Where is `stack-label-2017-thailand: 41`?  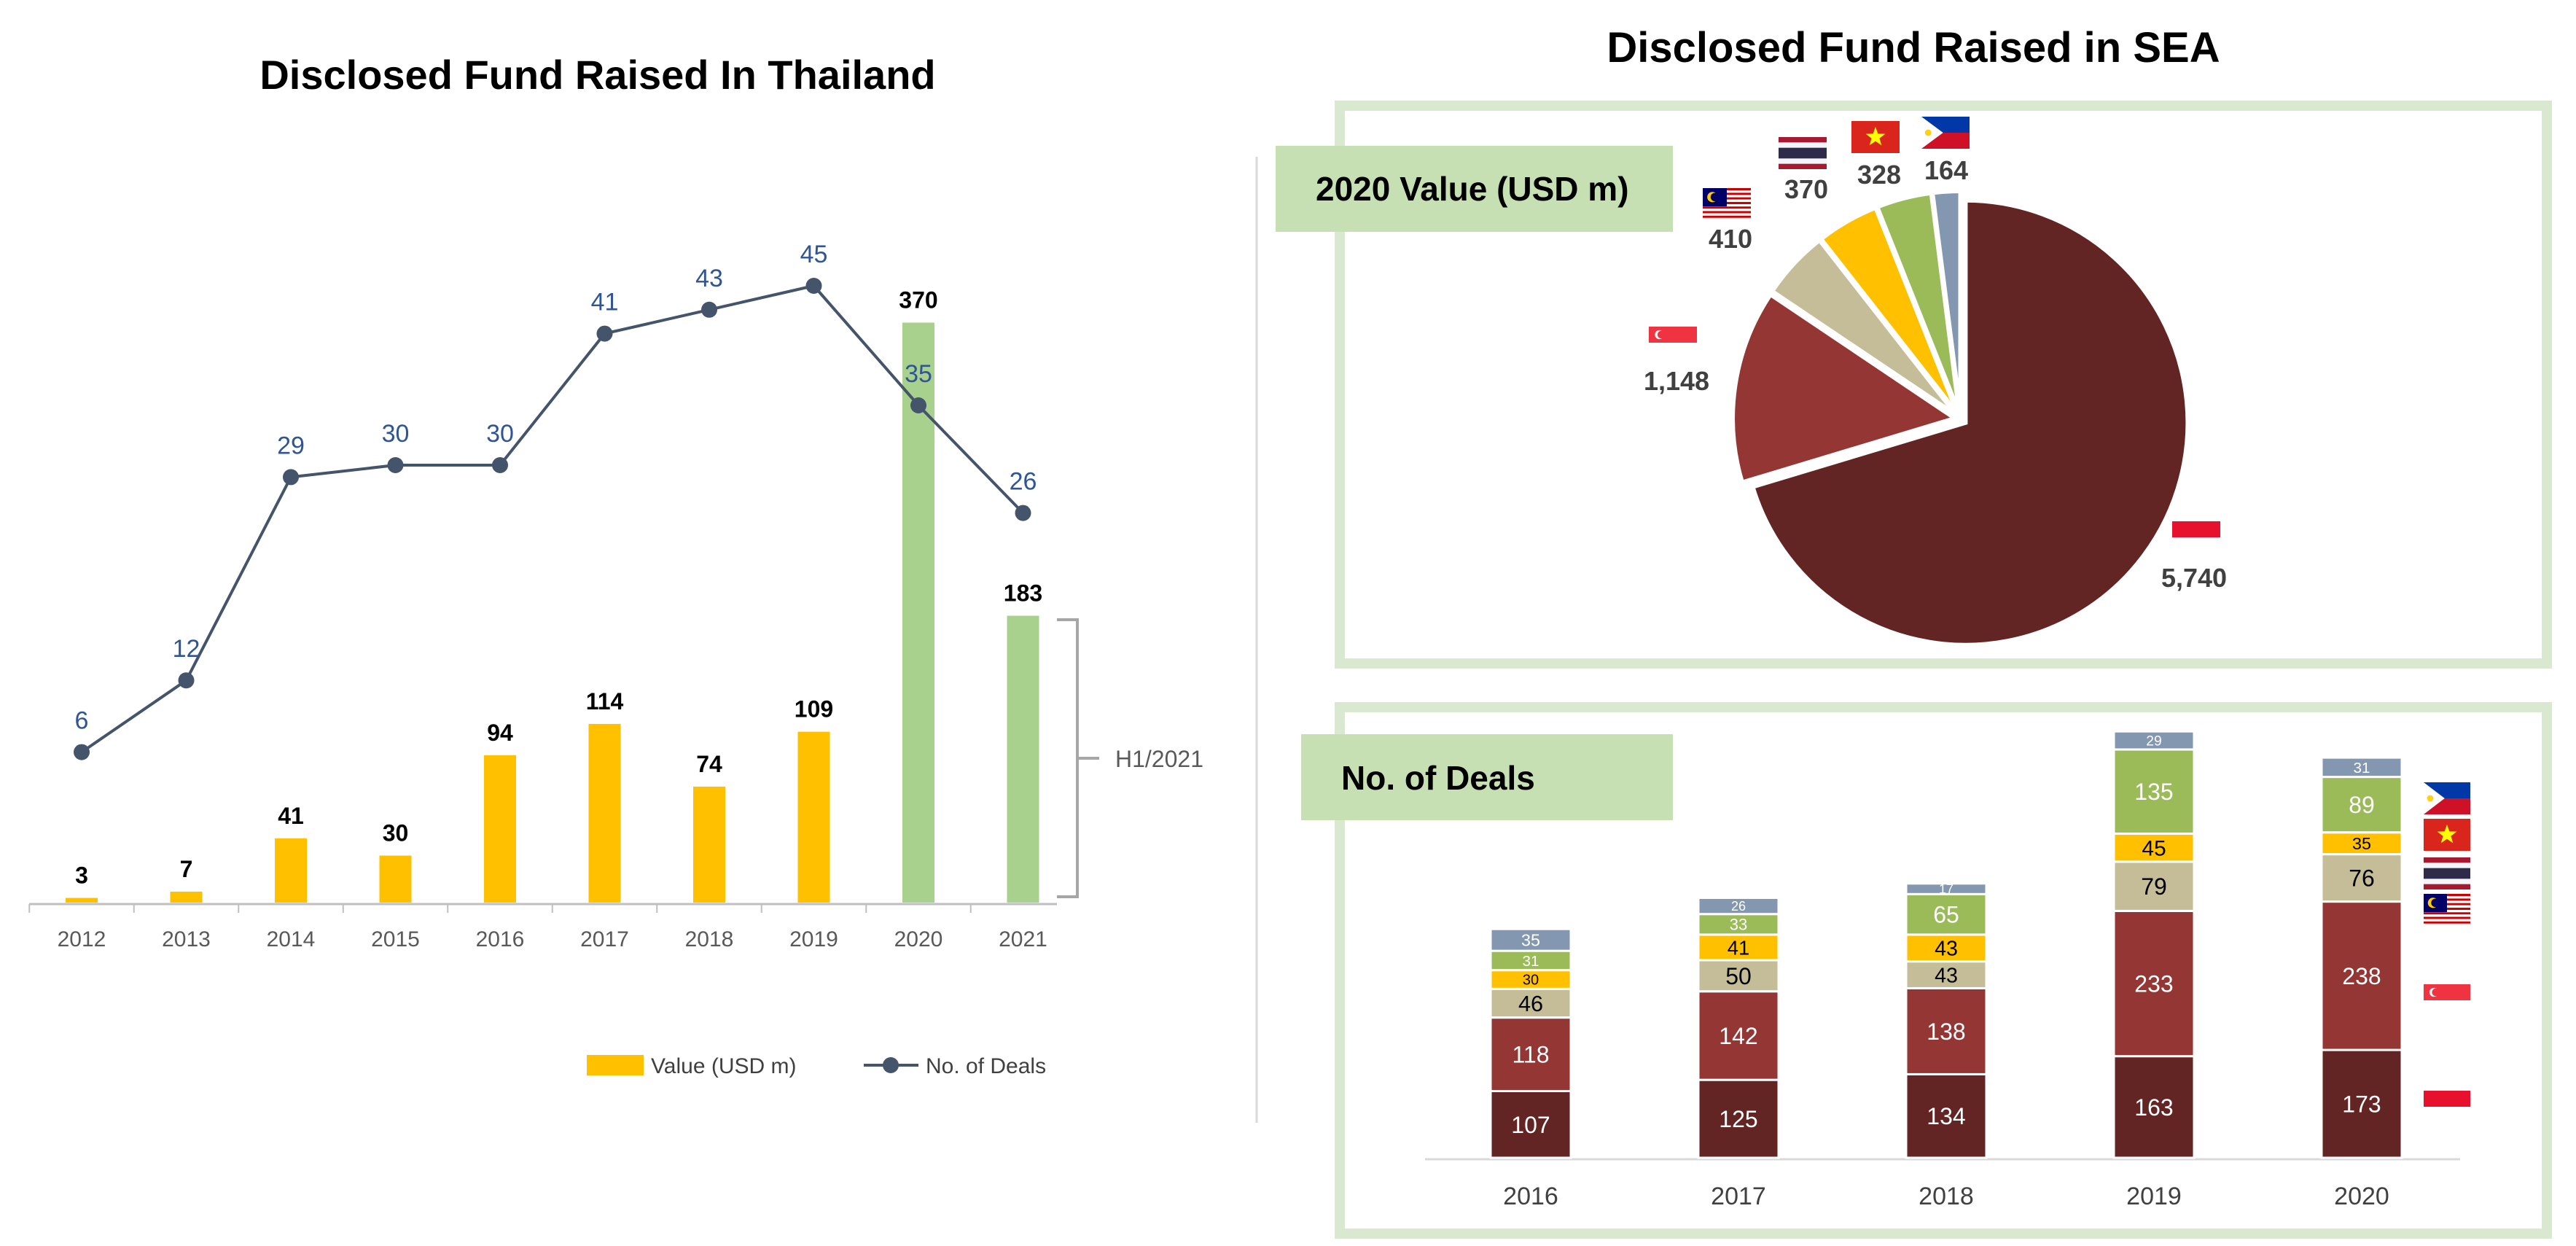 stack-label-2017-thailand: 41 is located at coordinates (1738, 948).